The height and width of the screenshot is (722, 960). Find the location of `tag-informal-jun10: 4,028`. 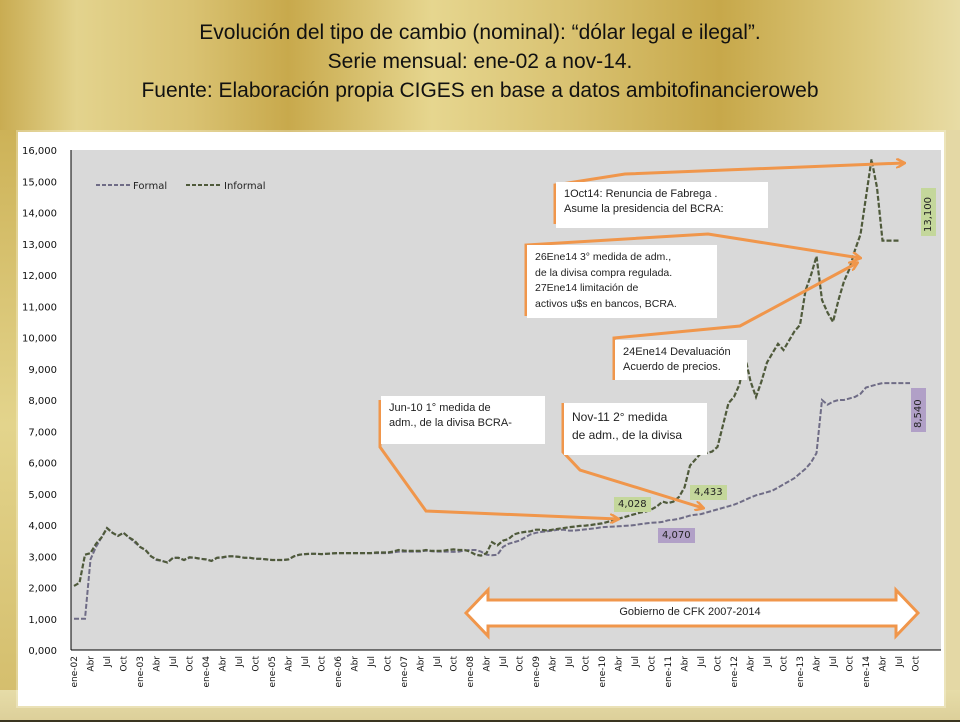

tag-informal-jun10: 4,028 is located at coordinates (632, 504).